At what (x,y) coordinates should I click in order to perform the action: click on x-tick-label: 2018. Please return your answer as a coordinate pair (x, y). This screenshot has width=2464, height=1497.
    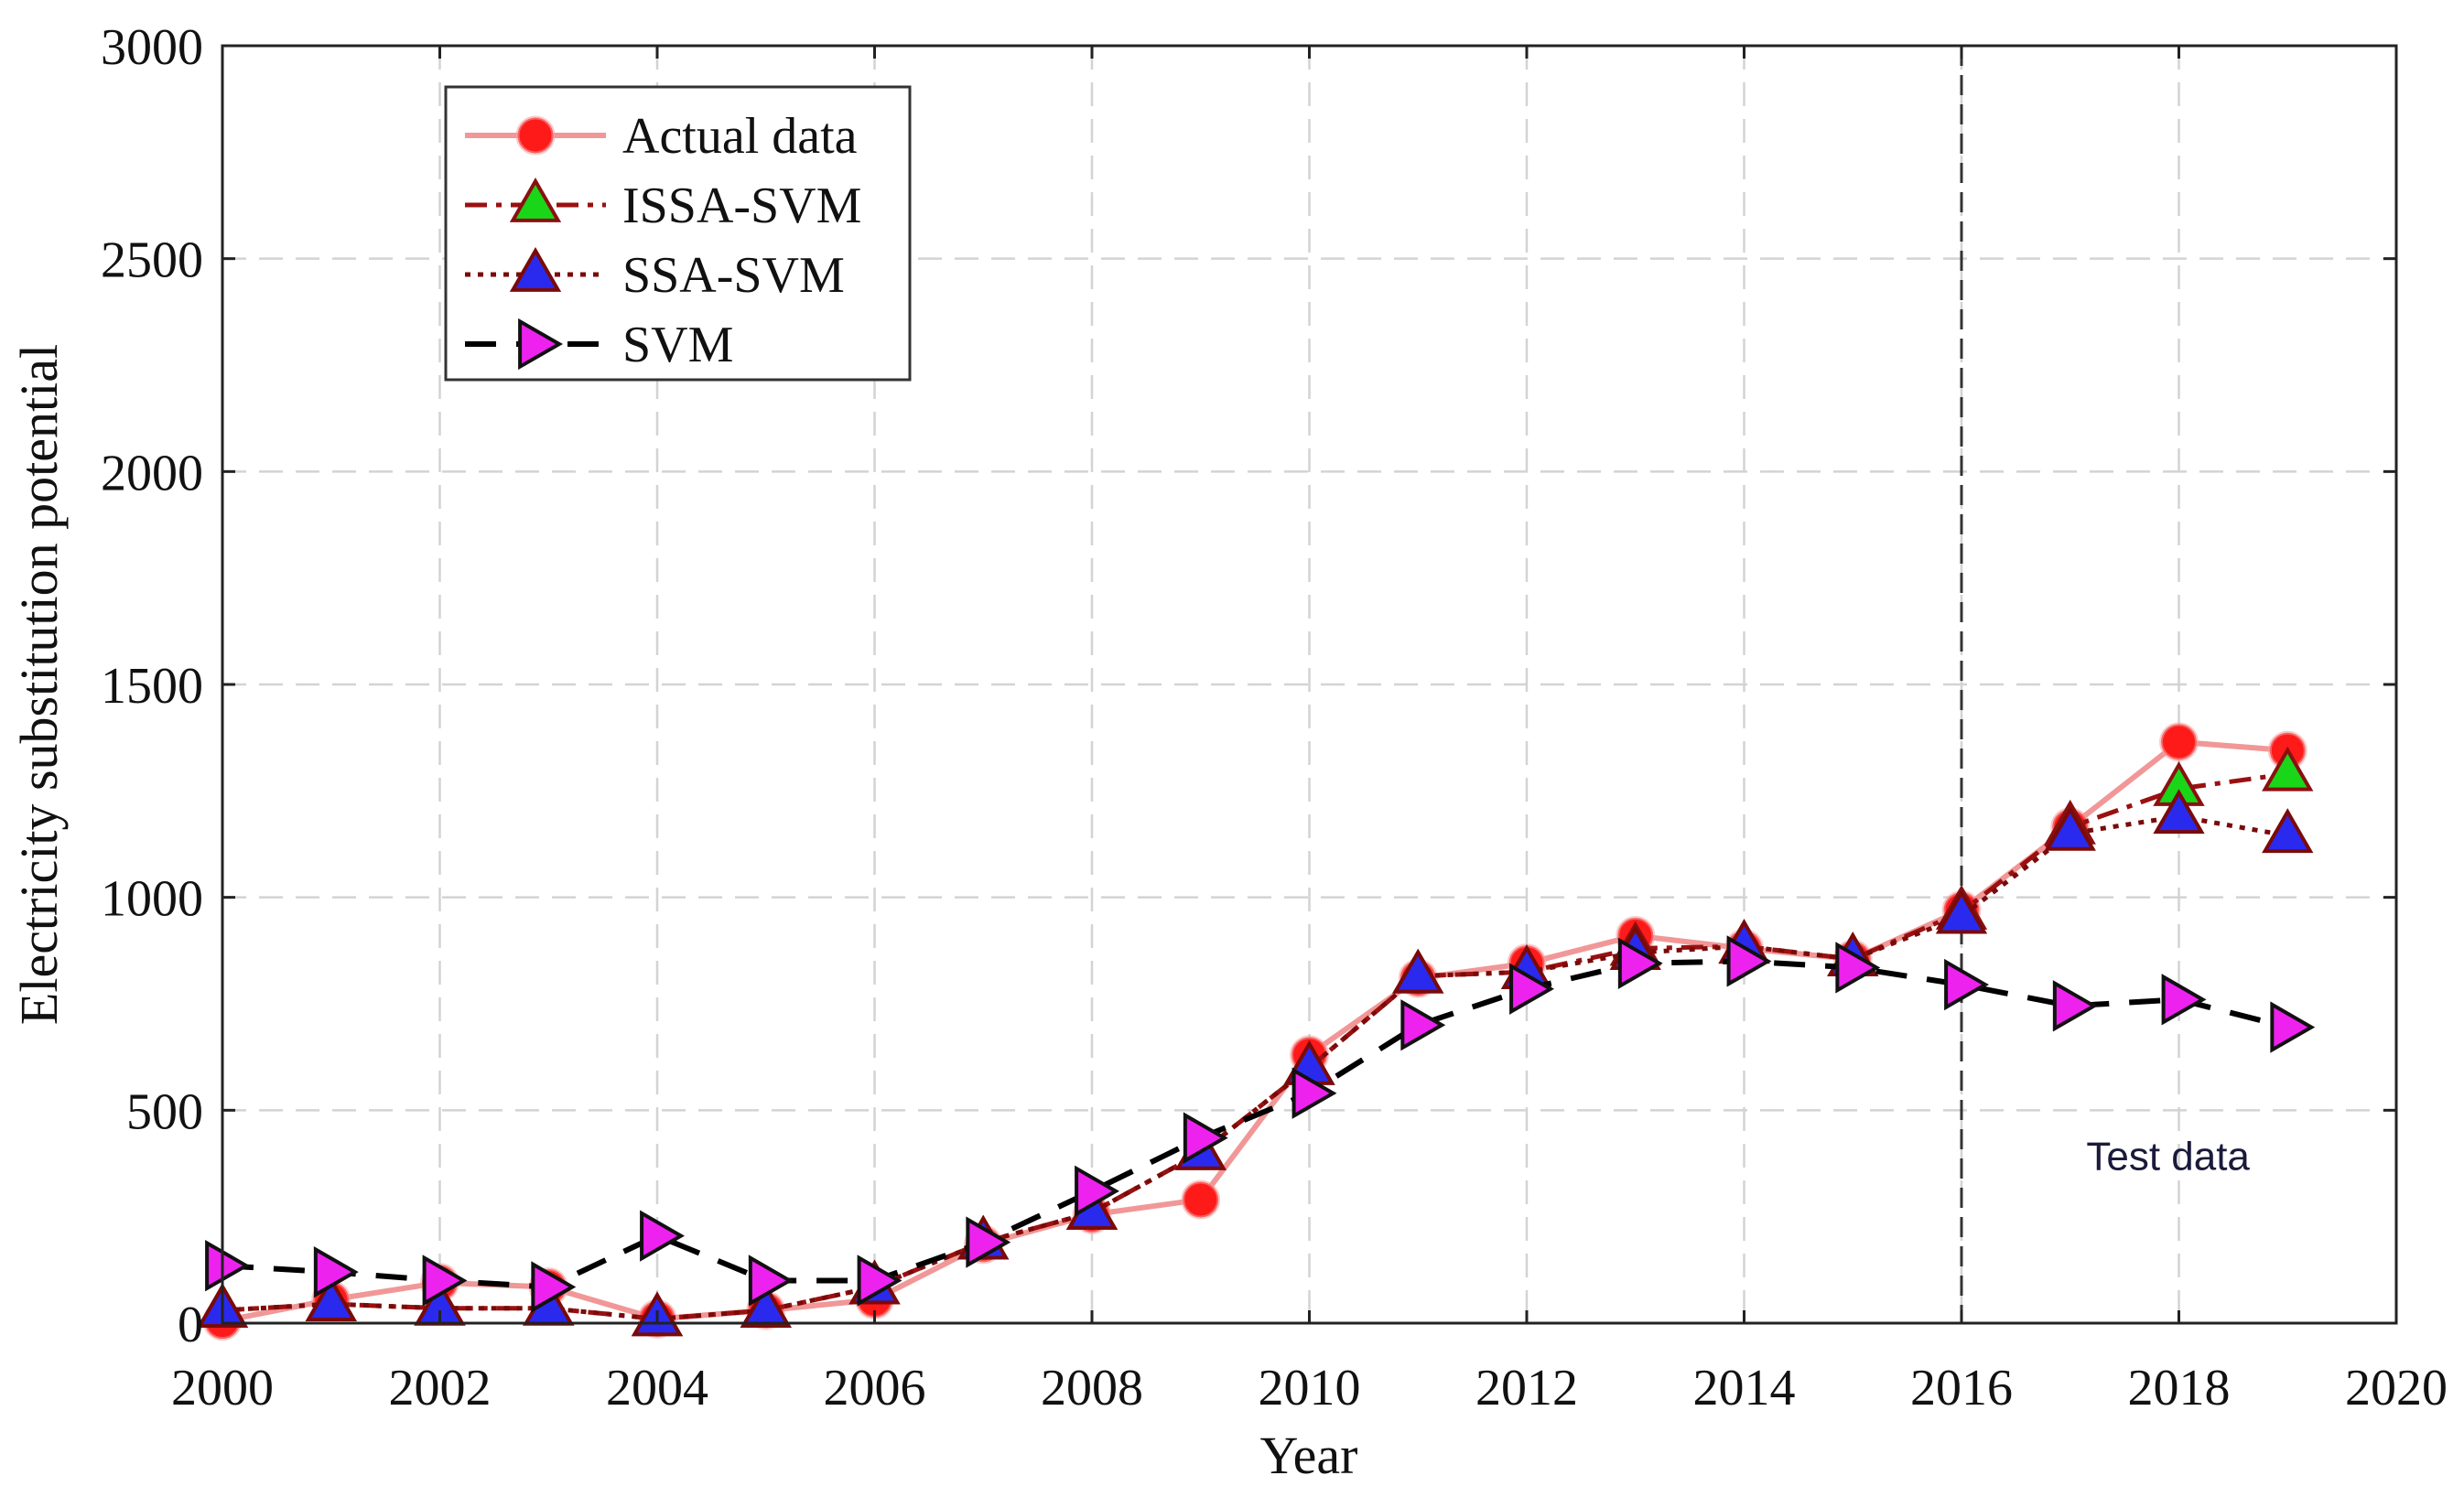
    Looking at the image, I should click on (2179, 1388).